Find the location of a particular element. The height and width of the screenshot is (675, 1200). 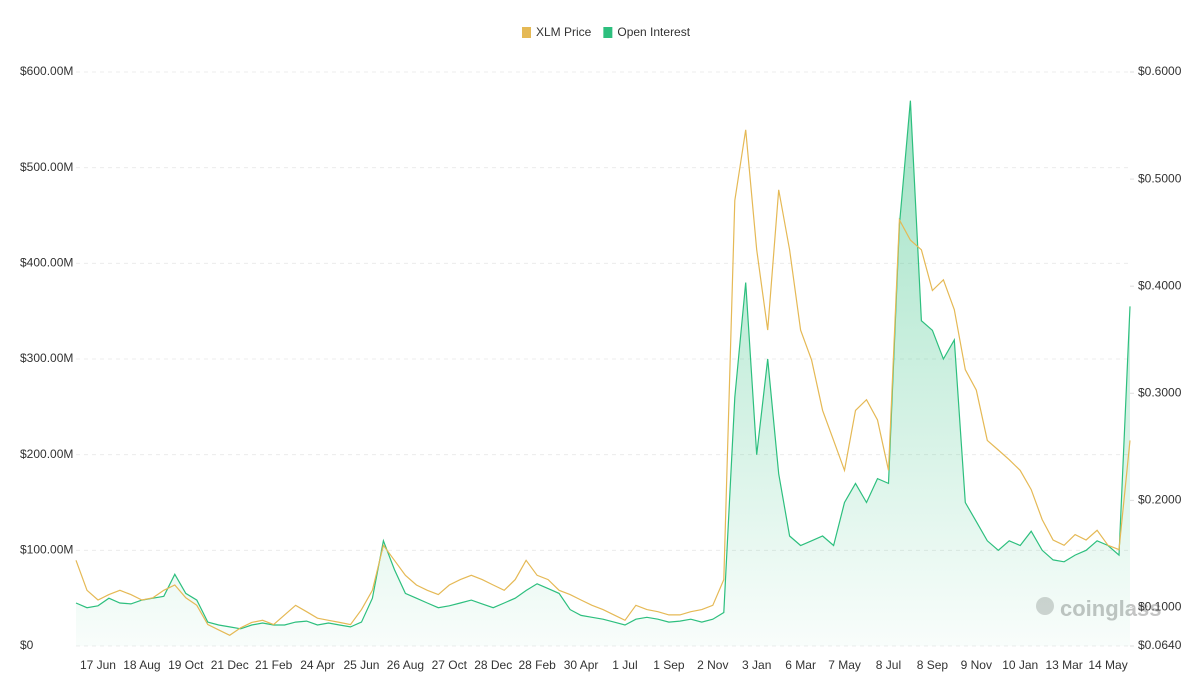

y2-tick-label: $0.5000 is located at coordinates (1160, 178).